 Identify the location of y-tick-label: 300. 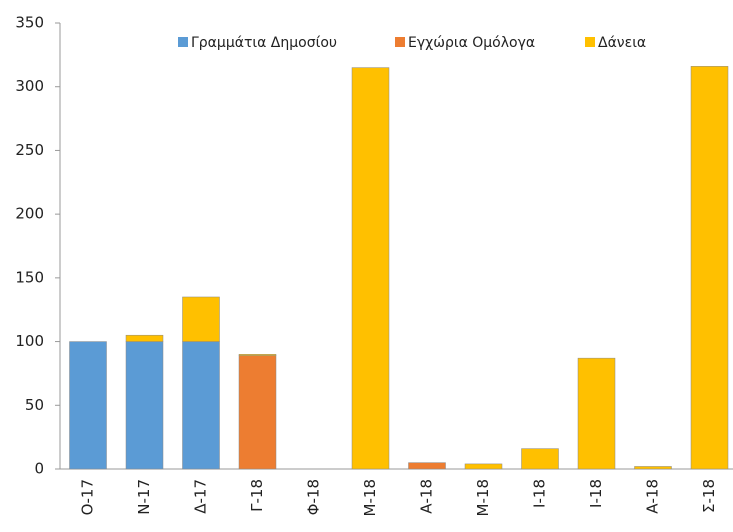
(29, 86).